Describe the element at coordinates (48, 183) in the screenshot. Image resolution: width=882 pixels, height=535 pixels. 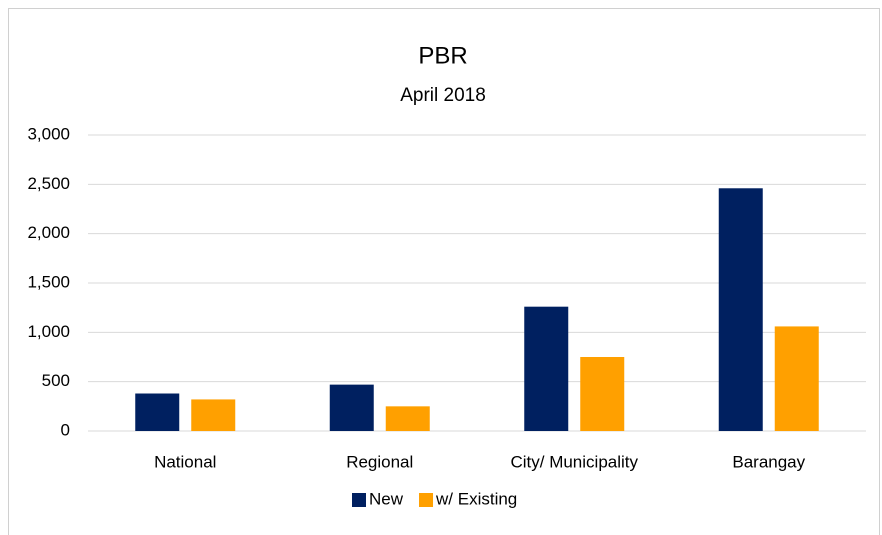
I see `y-tick-label: 2,500` at that location.